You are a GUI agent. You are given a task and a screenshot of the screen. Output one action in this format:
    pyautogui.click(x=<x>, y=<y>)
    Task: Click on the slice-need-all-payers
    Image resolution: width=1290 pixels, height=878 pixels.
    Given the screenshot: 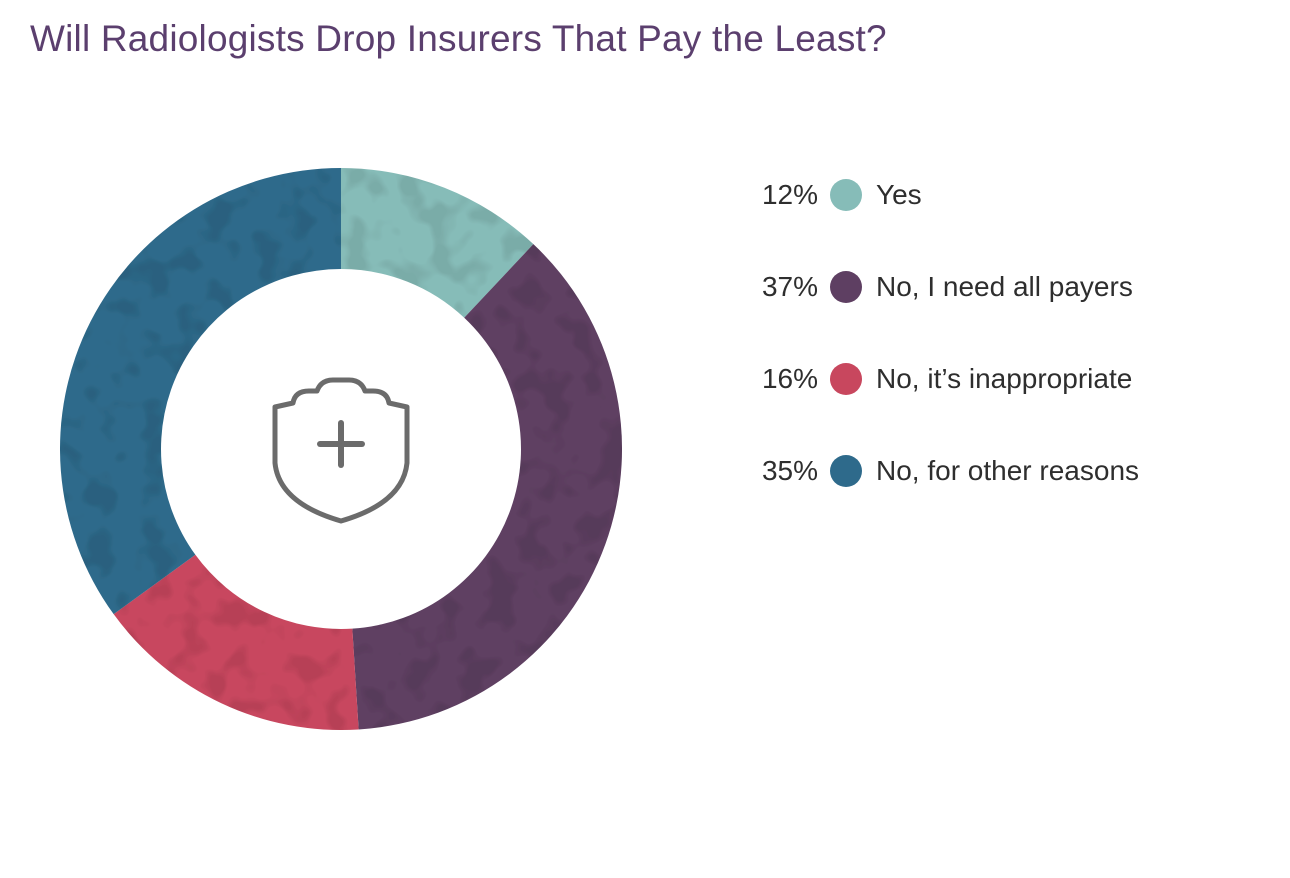 What is the action you would take?
    pyautogui.click(x=487, y=487)
    